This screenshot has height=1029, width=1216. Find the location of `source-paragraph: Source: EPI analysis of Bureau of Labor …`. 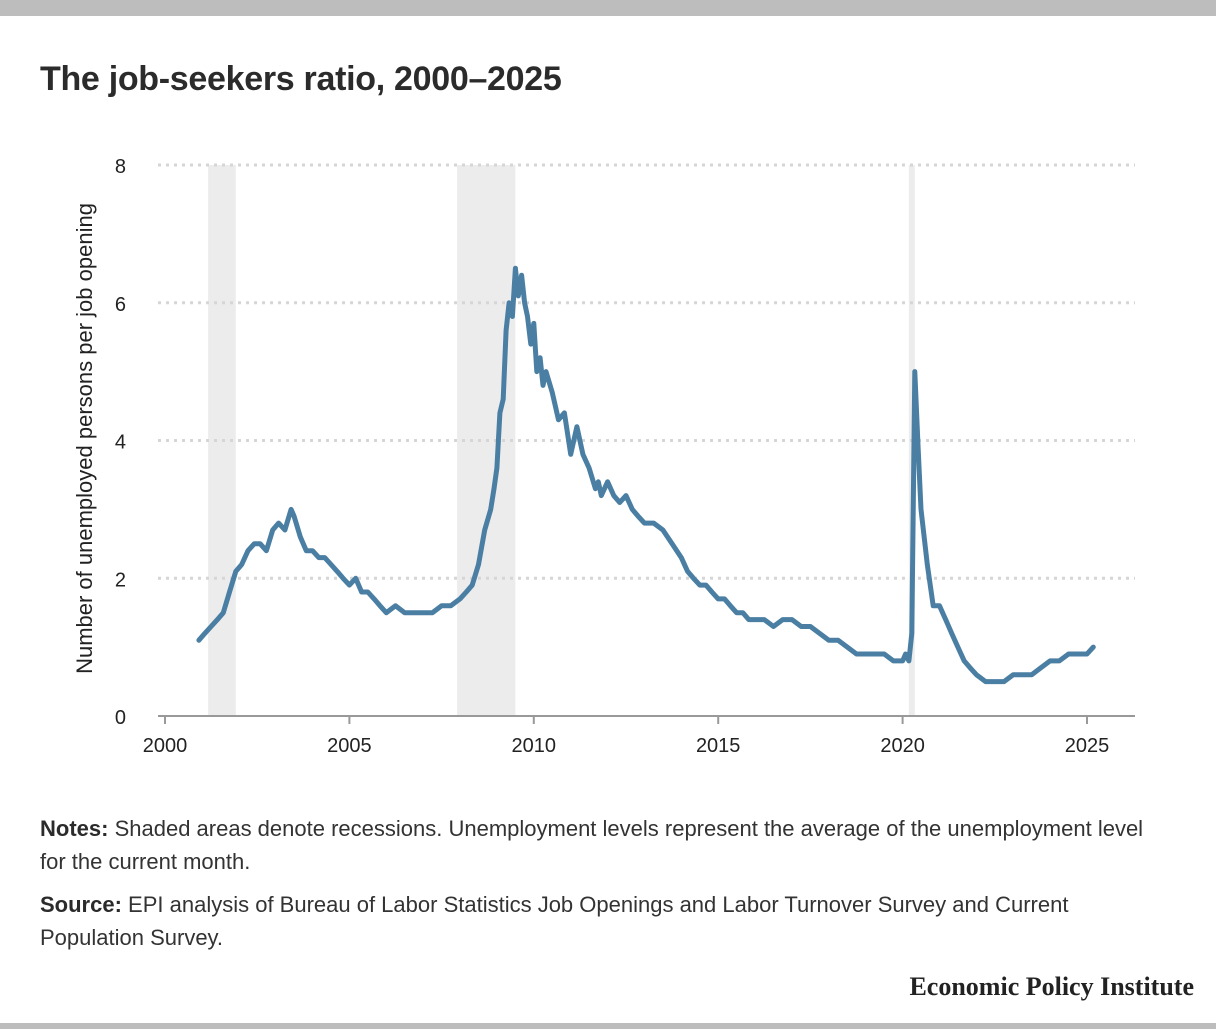

source-paragraph: Source: EPI analysis of Bureau of Labor … is located at coordinates (605, 921).